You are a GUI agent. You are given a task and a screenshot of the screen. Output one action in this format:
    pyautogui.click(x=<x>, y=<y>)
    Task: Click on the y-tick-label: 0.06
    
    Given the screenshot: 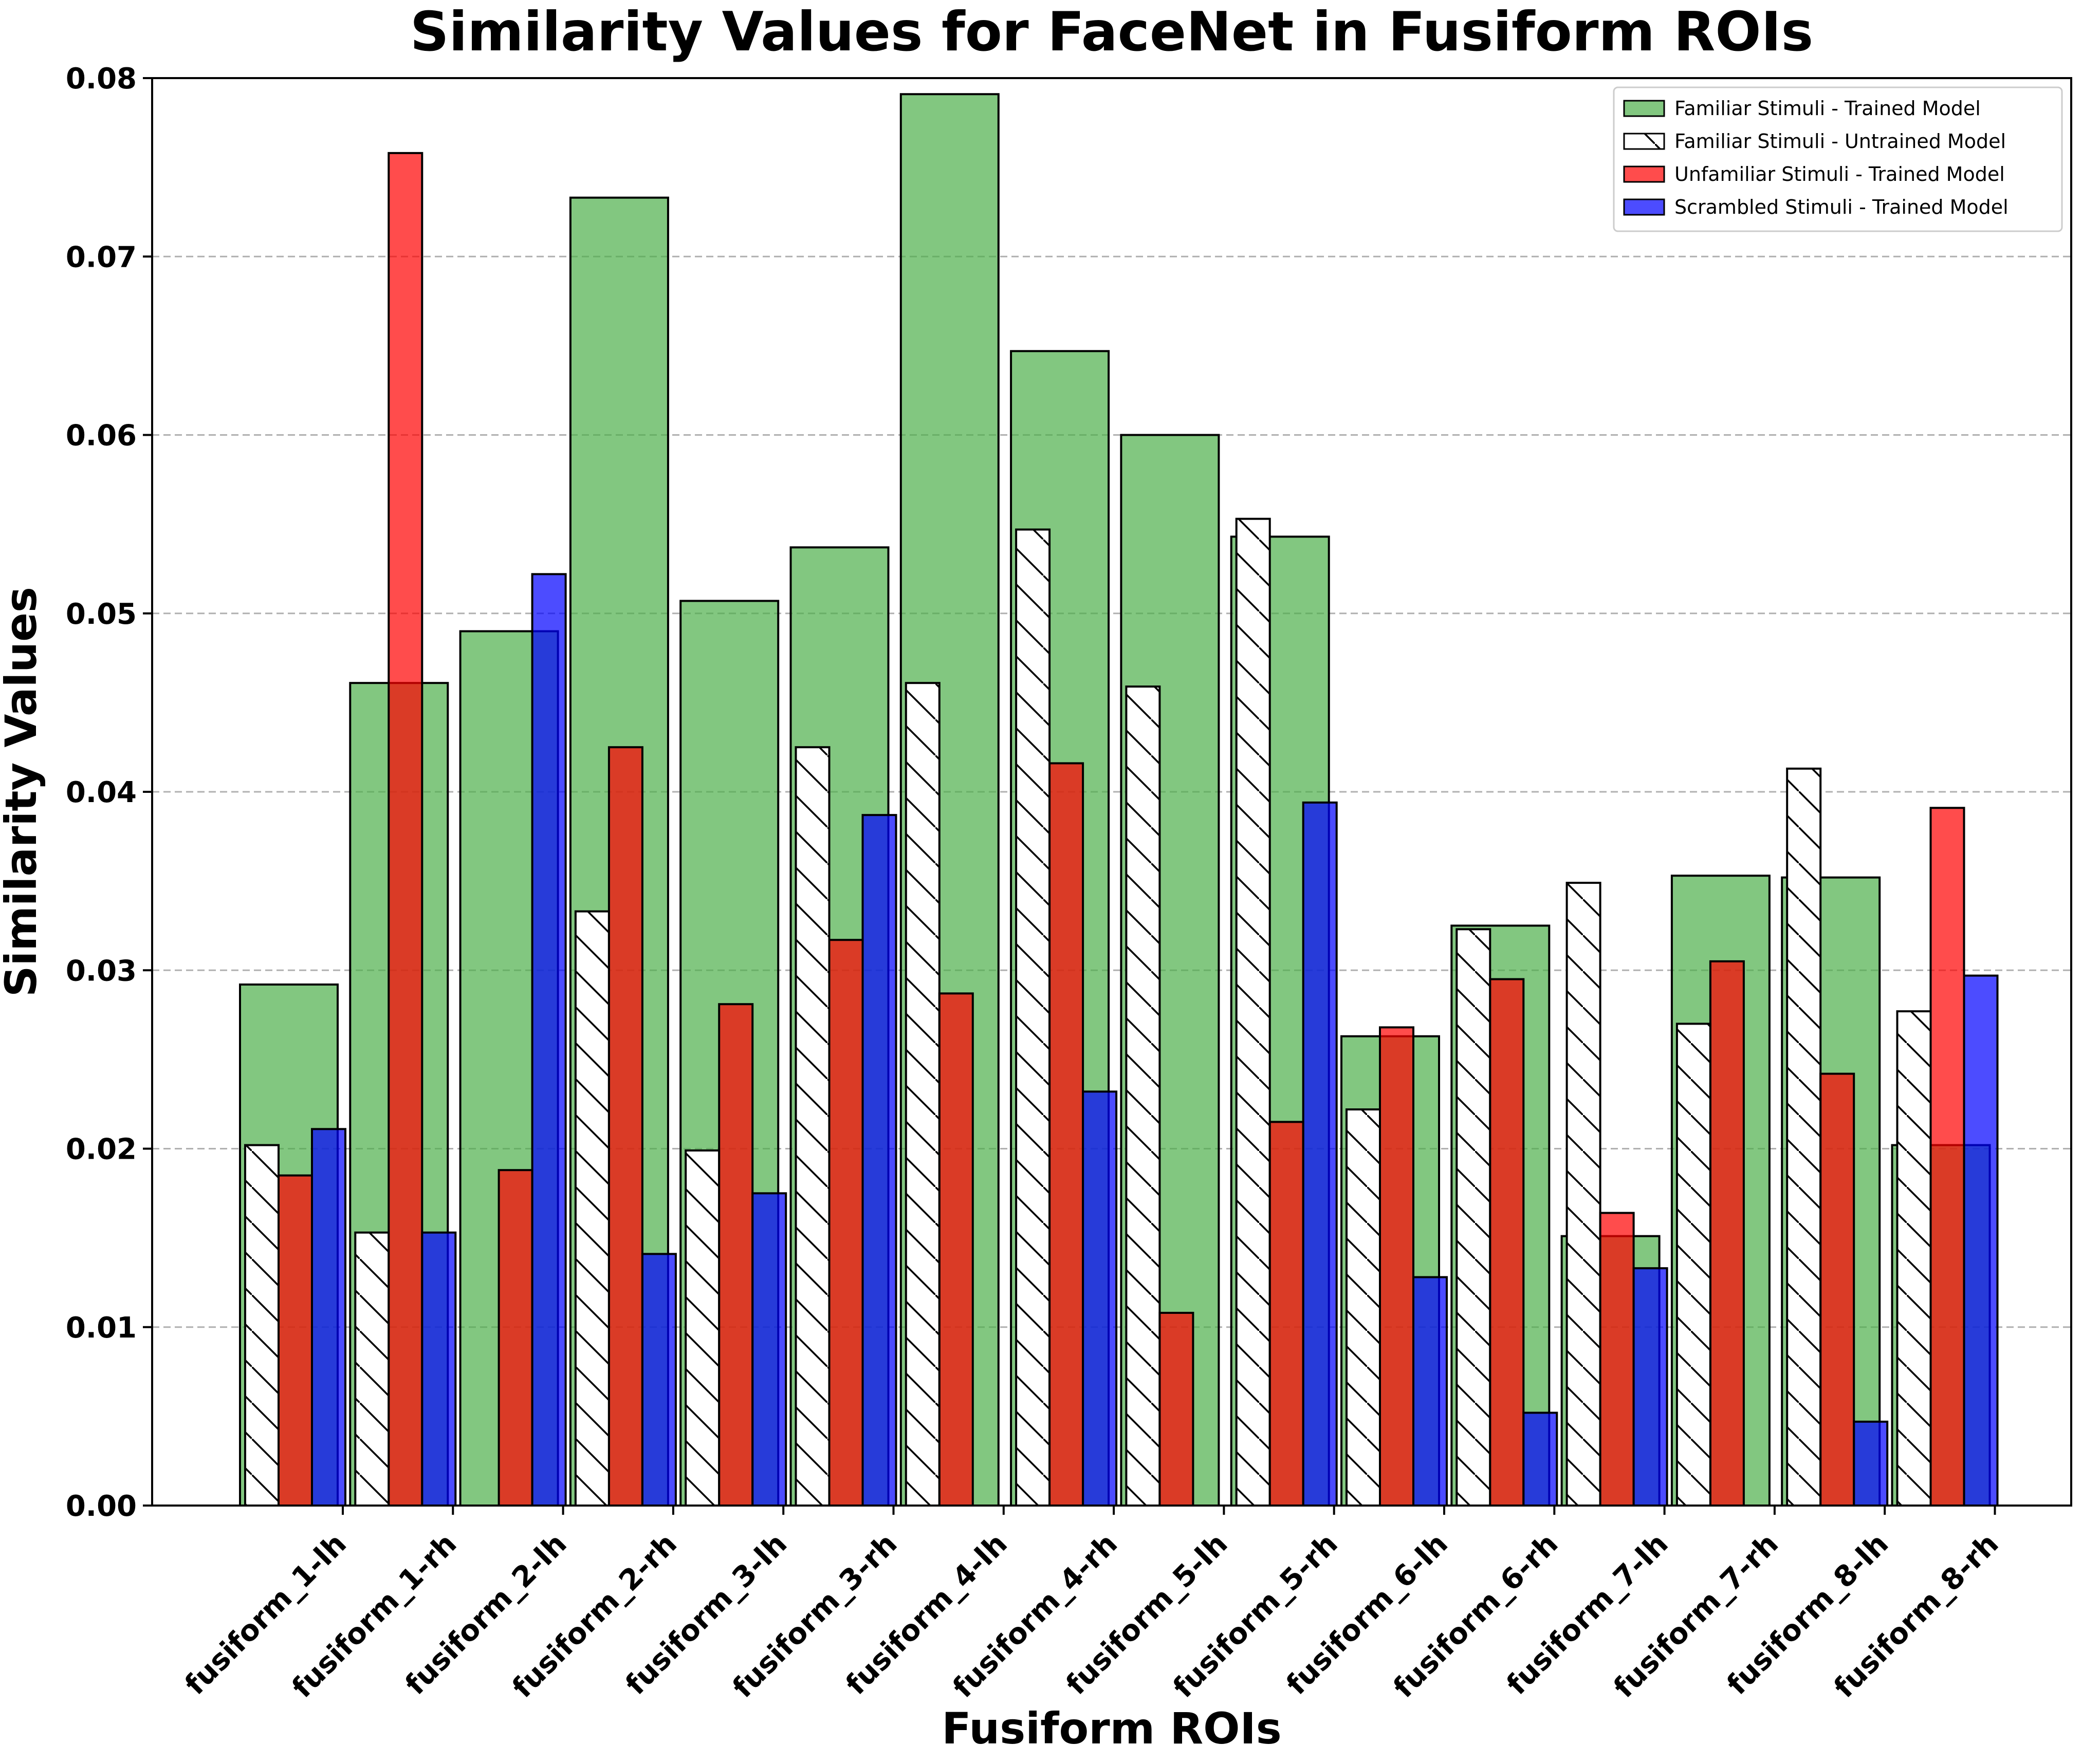 What is the action you would take?
    pyautogui.click(x=101, y=436)
    